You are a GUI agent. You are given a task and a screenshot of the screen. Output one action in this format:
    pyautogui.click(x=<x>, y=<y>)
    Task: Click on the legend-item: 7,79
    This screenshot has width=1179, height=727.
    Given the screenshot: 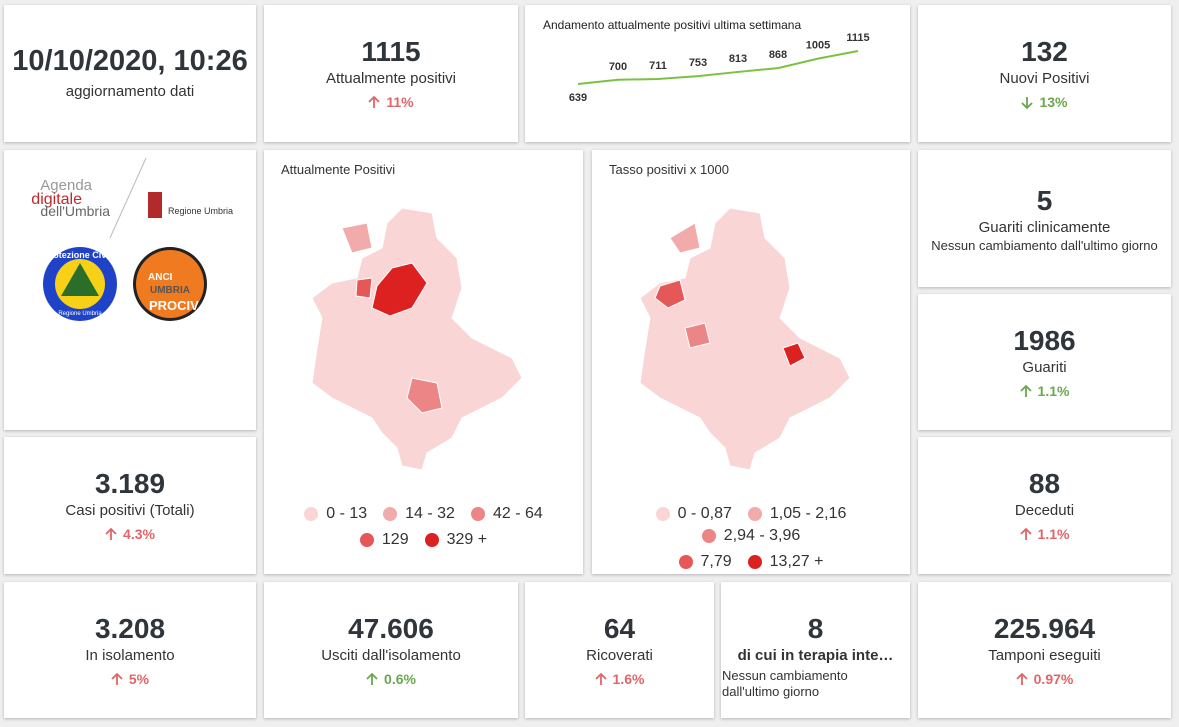 What is the action you would take?
    pyautogui.click(x=705, y=562)
    